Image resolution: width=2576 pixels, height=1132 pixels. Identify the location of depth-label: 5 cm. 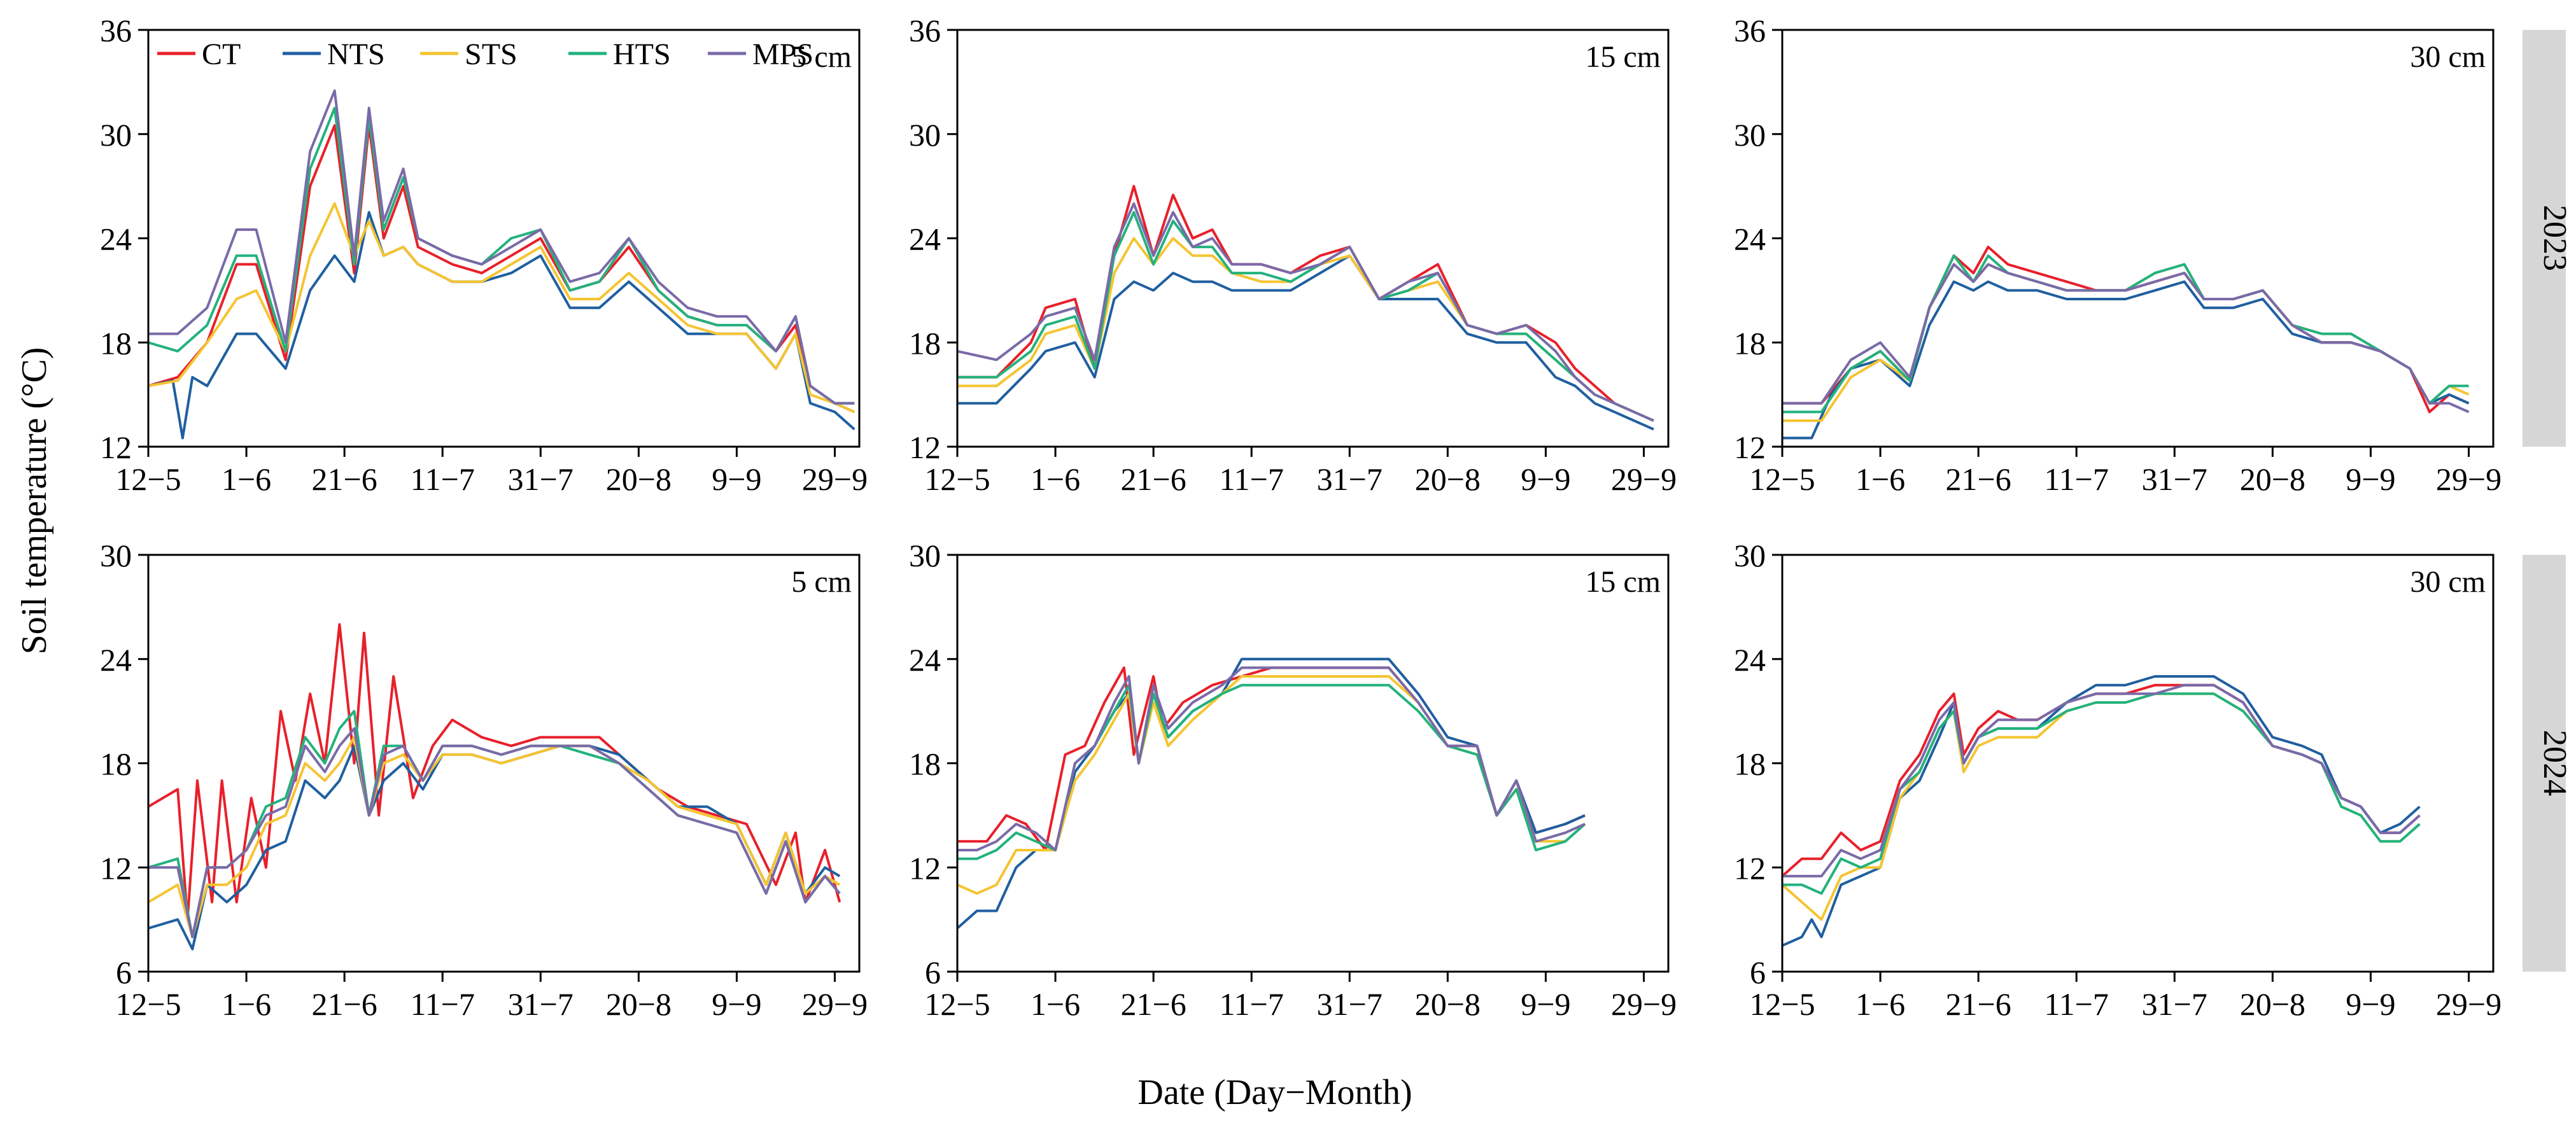
(821, 57).